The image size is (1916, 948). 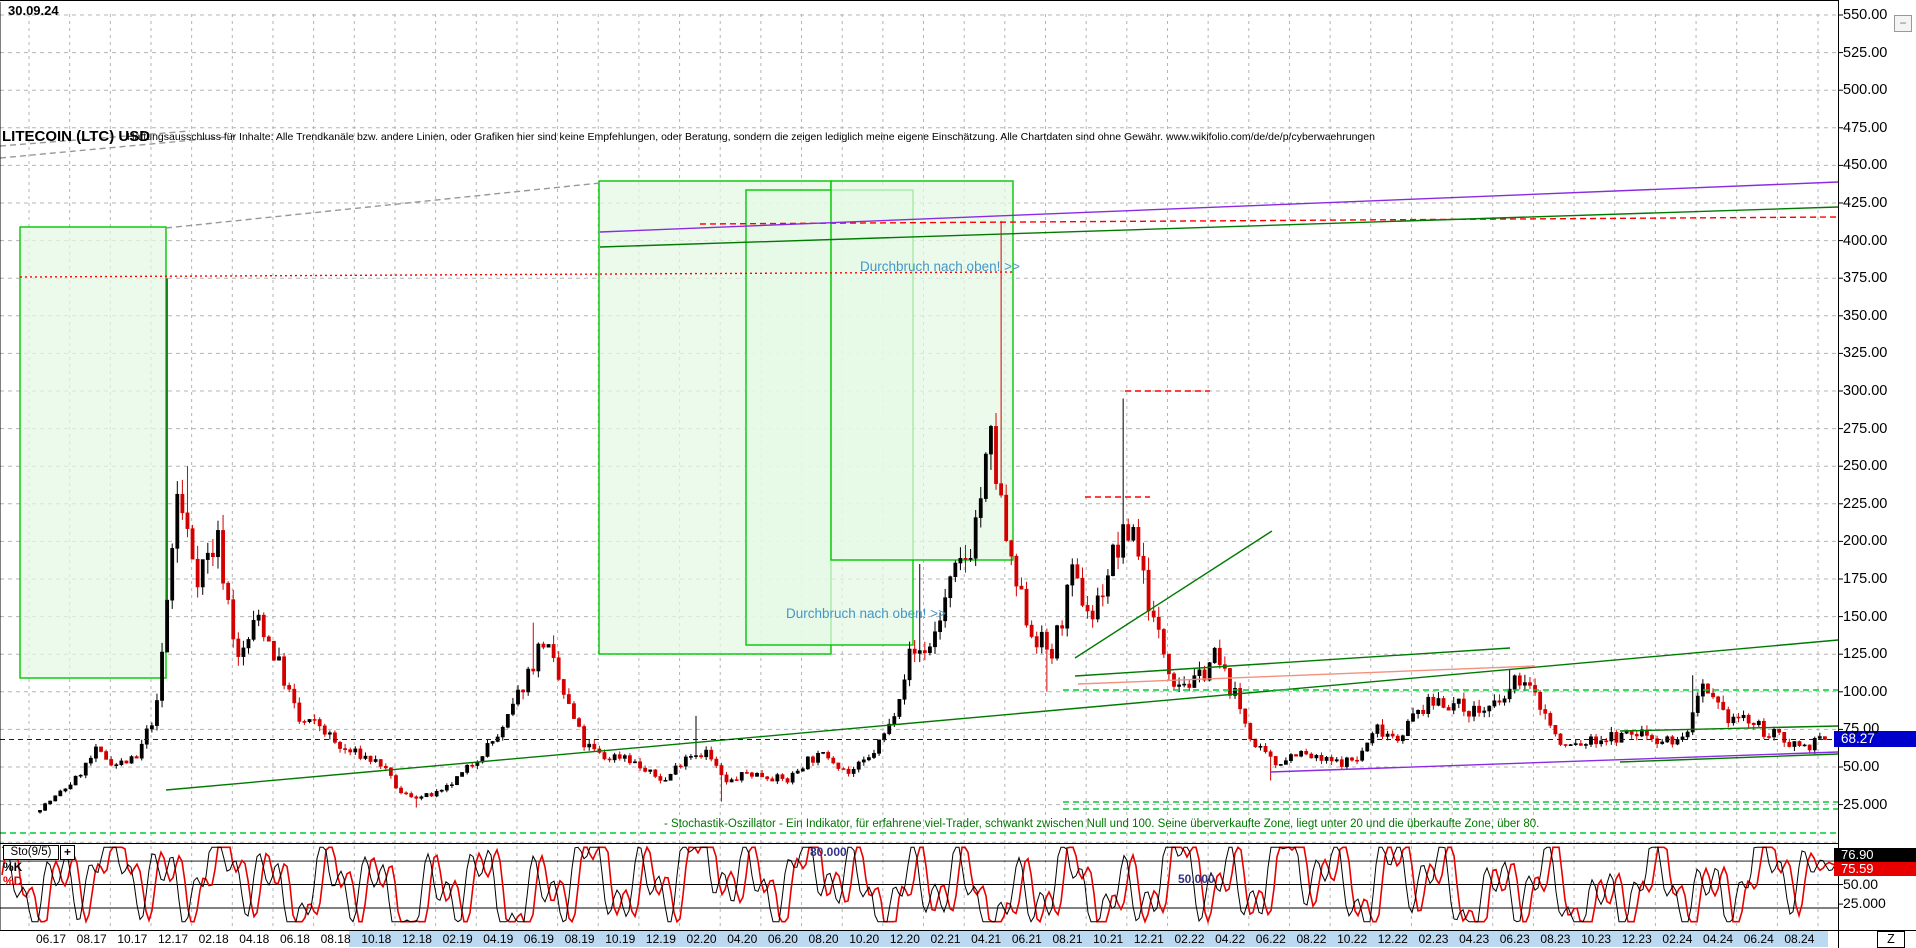 What do you see at coordinates (1352, 939) in the screenshot?
I see `time-tick-label: 10.22` at bounding box center [1352, 939].